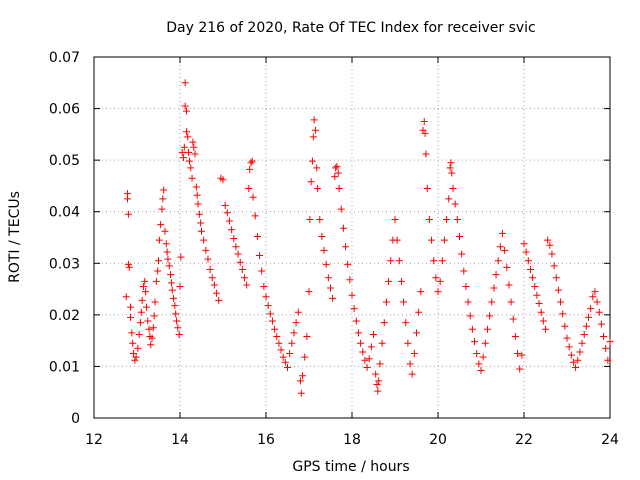 This screenshot has height=480, width=640. I want to click on x-tick-label: 18, so click(352, 440).